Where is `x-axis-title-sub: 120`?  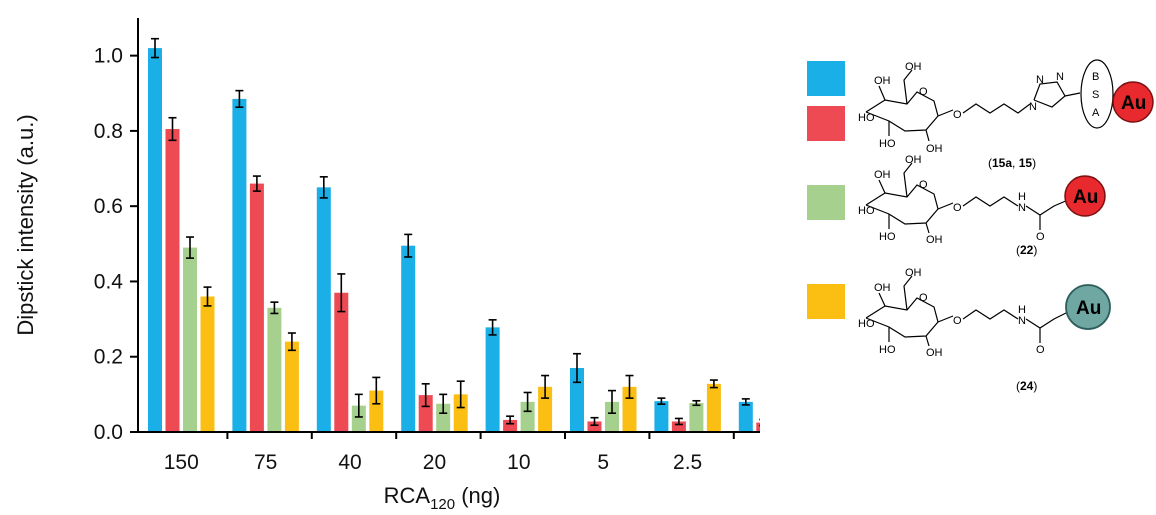 x-axis-title-sub: 120 is located at coordinates (442, 504).